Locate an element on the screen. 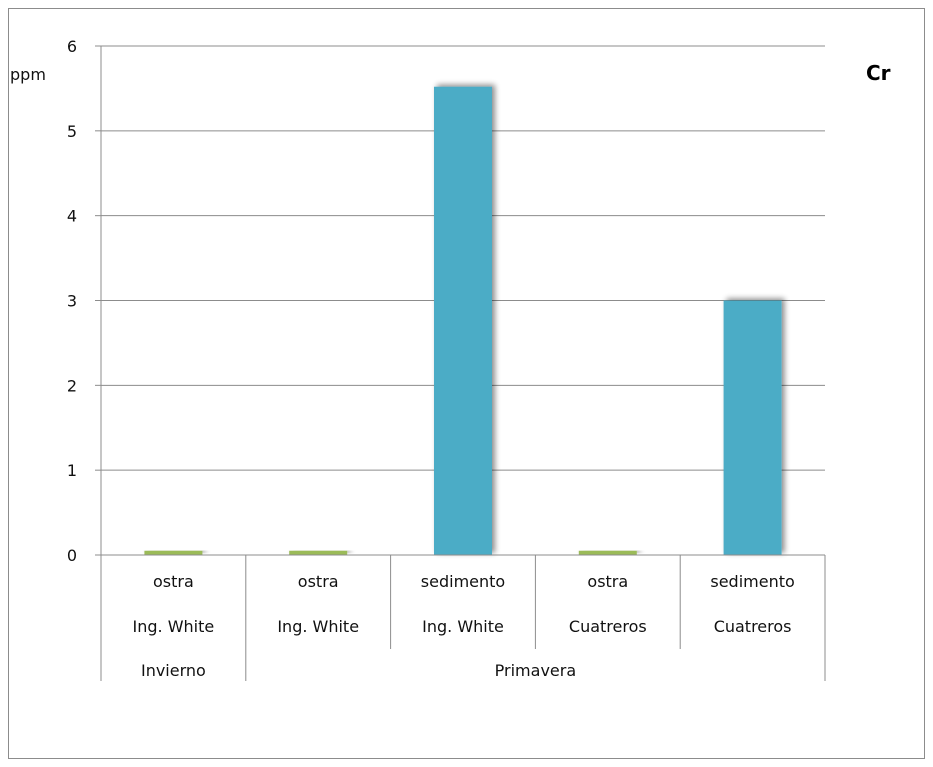  y-tick-label: 2 is located at coordinates (72, 385).